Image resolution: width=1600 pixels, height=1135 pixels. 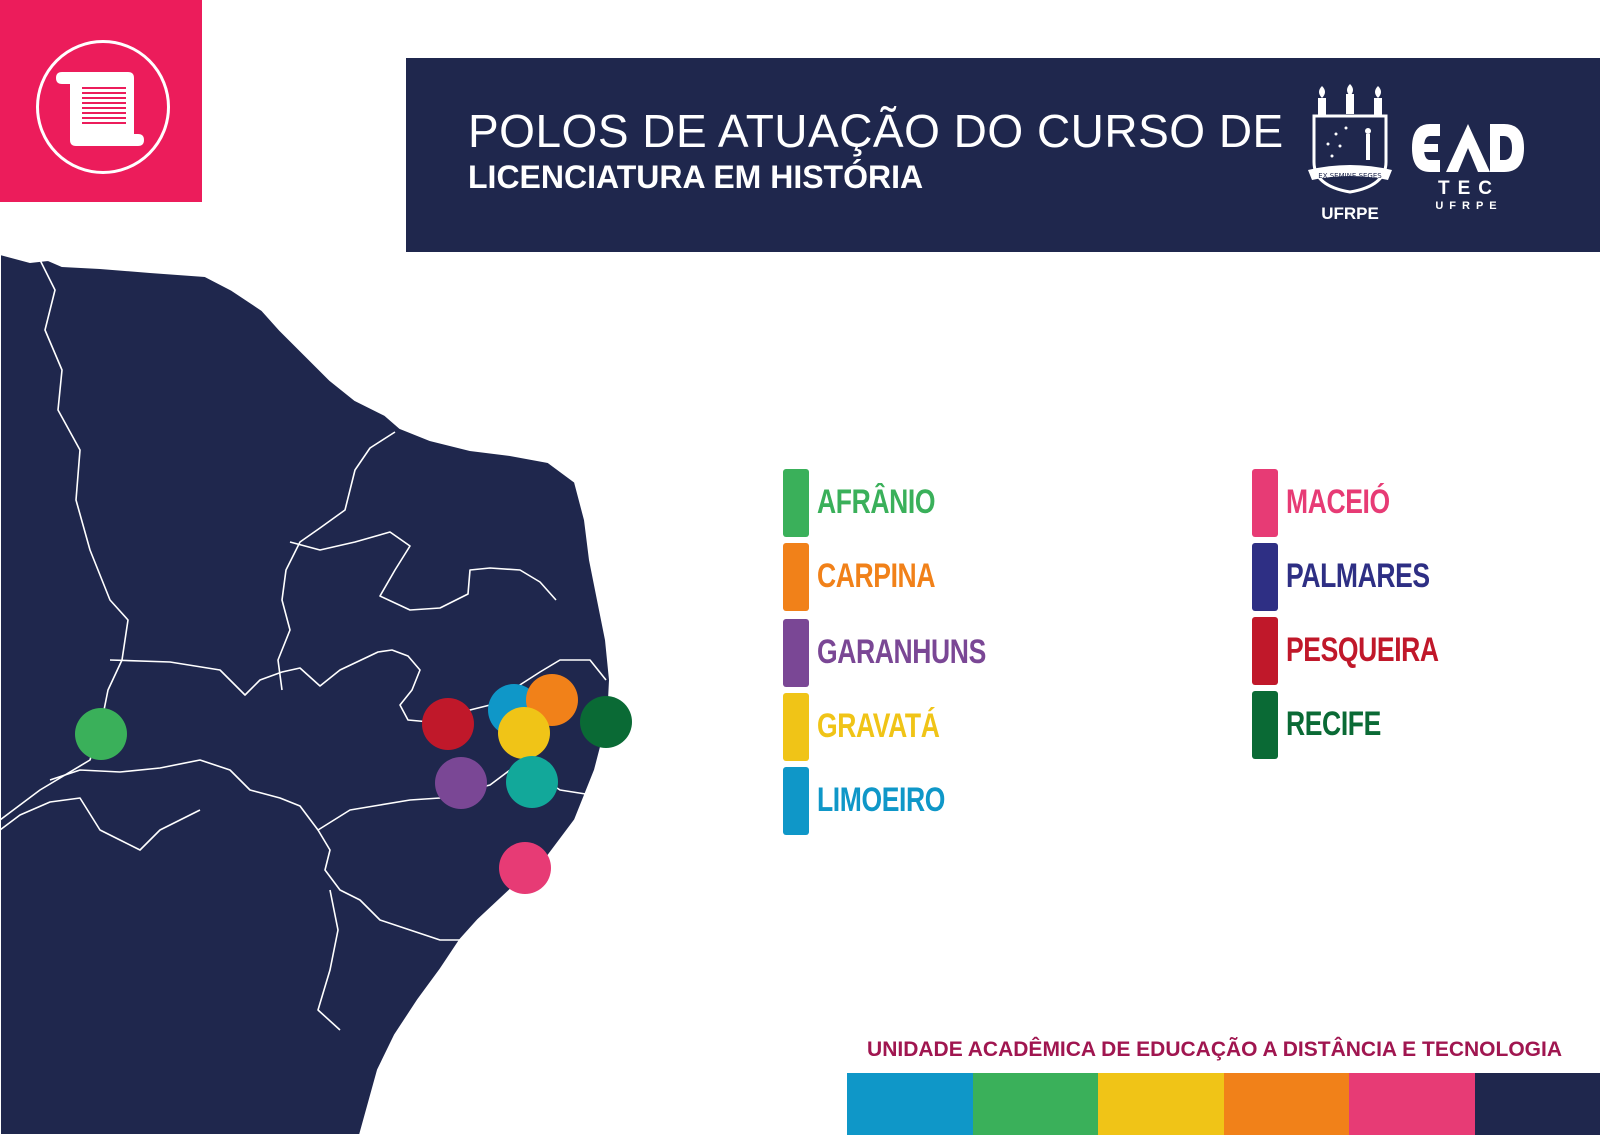 I want to click on legend-label: GARANHUNS, so click(x=901, y=652).